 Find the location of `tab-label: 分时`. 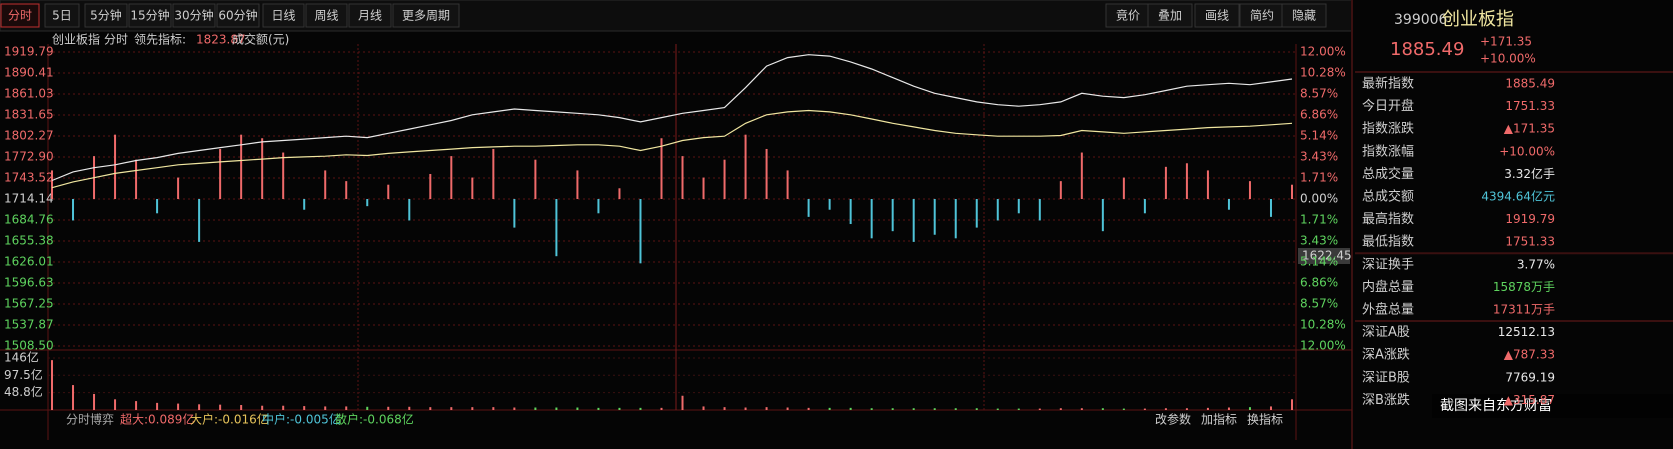

tab-label: 分时 is located at coordinates (20, 16).